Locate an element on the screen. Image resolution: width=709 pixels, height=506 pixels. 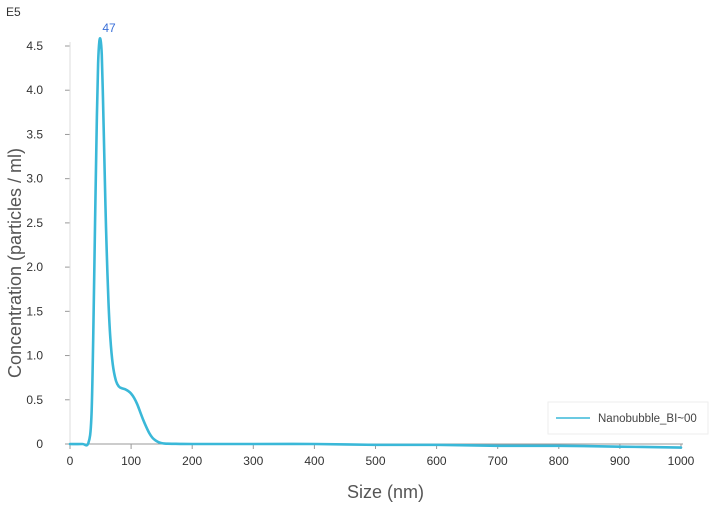
x-tick-label: 800 is located at coordinates (559, 461).